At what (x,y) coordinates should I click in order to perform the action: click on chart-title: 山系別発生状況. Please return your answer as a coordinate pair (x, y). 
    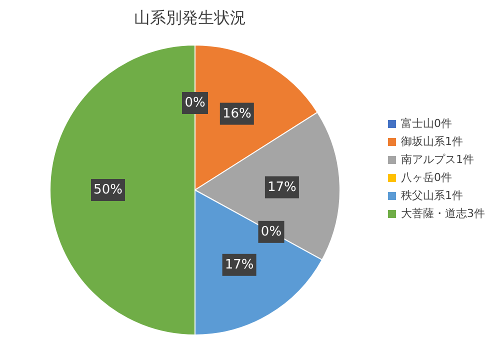
    Looking at the image, I should click on (190, 18).